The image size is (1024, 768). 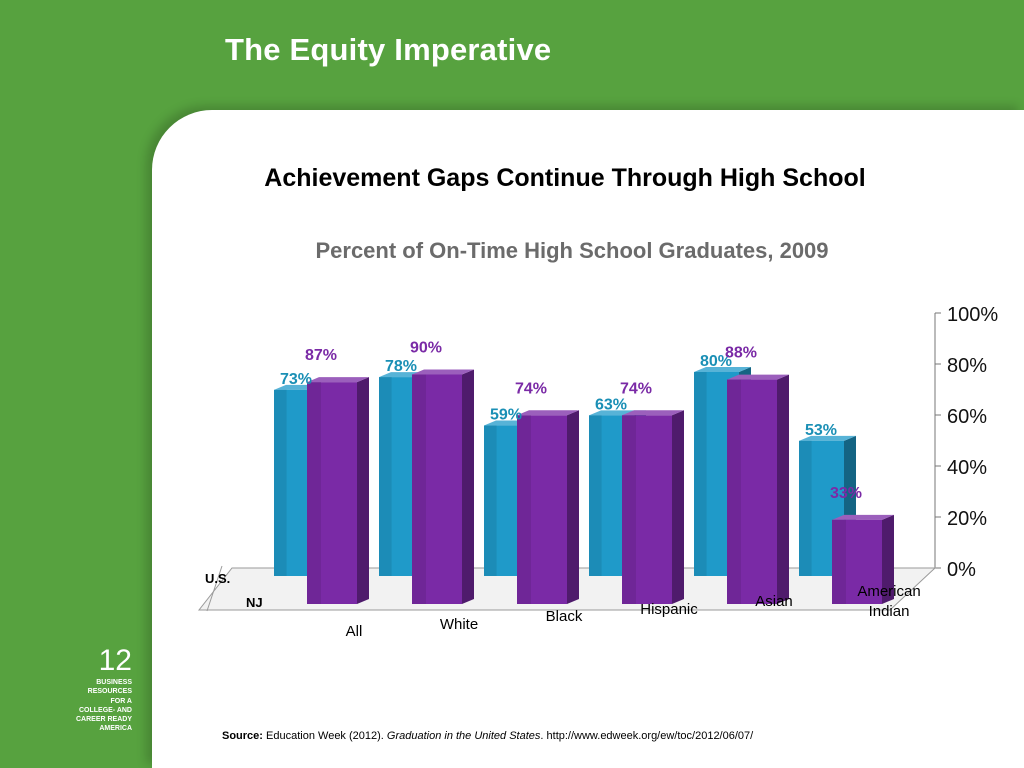 I want to click on source-publication: Graduation in the United States, so click(x=463, y=736).